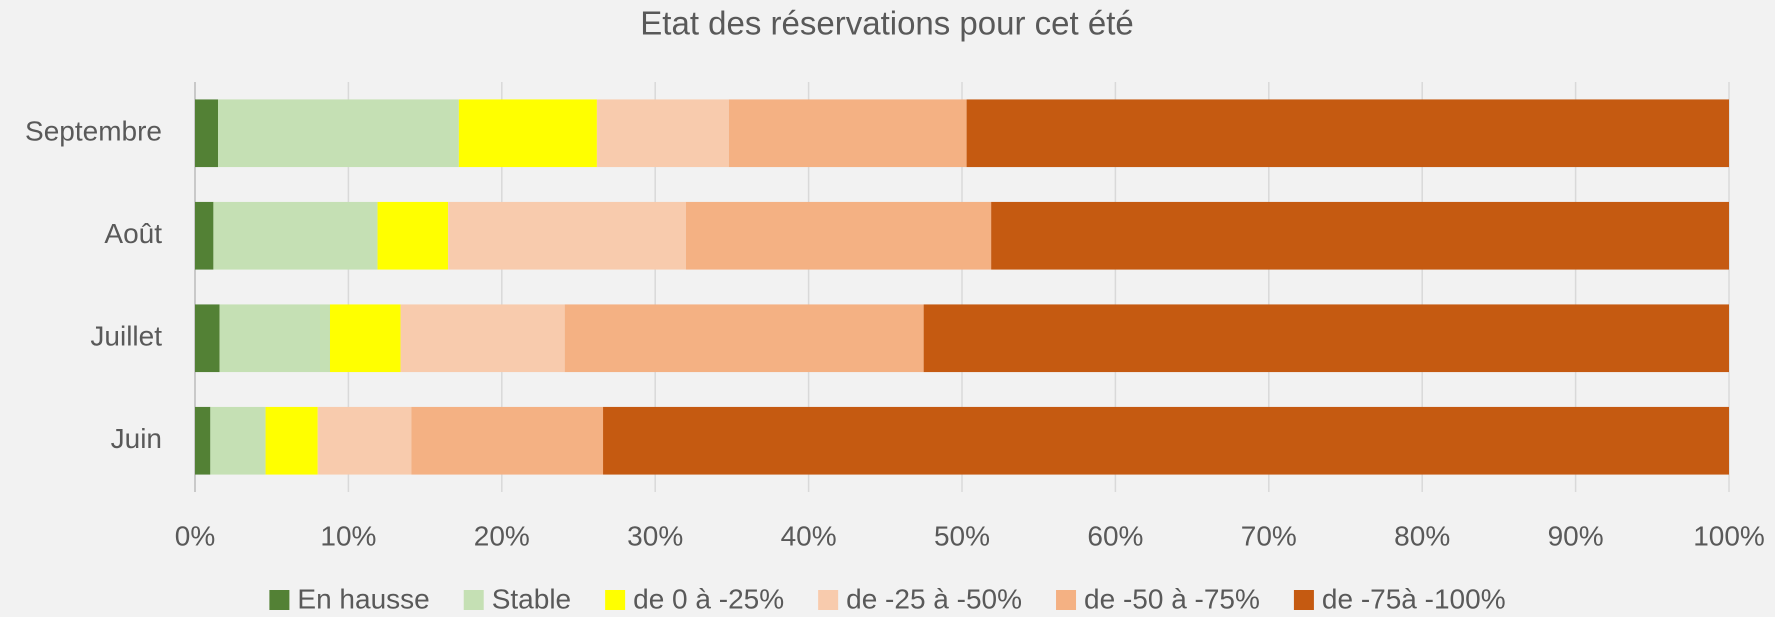 The height and width of the screenshot is (617, 1775). Describe the element at coordinates (1729, 535) in the screenshot. I see `x-tick-label: 100%` at that location.